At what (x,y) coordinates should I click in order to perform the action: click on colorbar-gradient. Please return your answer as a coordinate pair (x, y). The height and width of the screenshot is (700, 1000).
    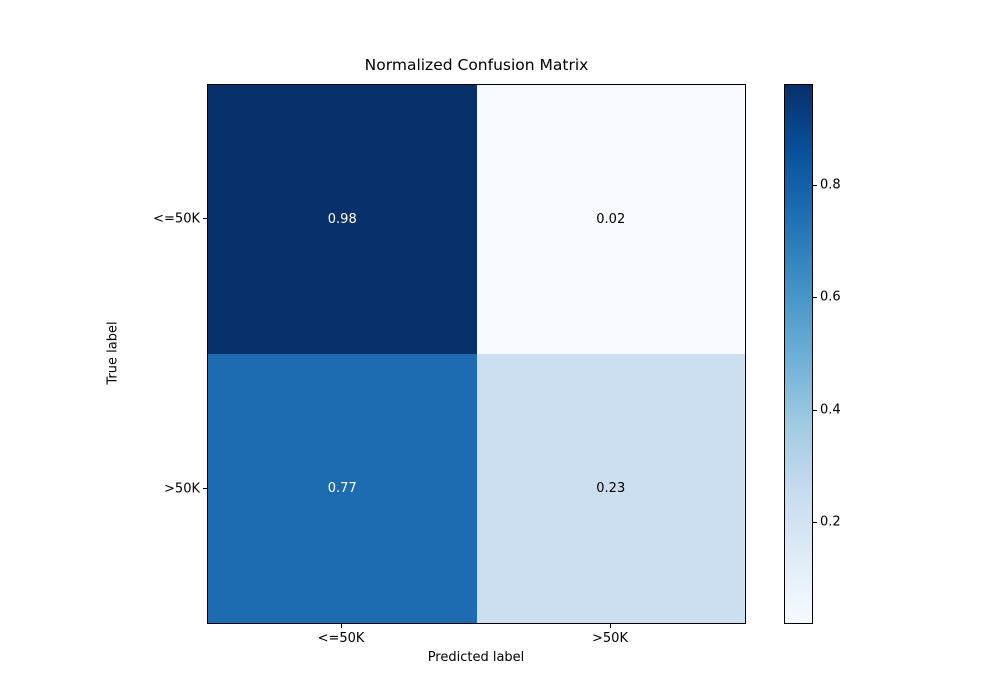
    Looking at the image, I should click on (798, 354).